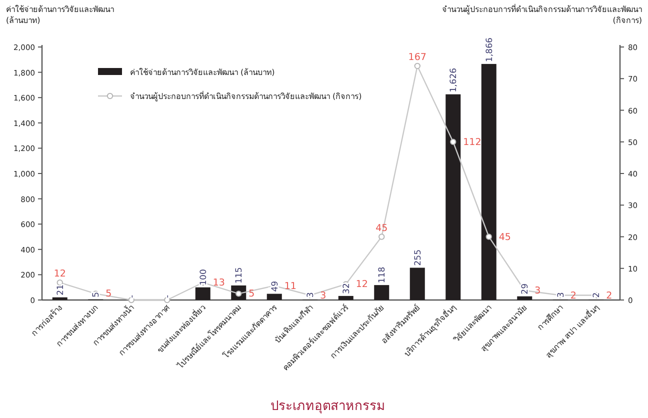 The image size is (648, 418). What do you see at coordinates (597, 295) in the screenshot?
I see `data-label: 2` at bounding box center [597, 295].